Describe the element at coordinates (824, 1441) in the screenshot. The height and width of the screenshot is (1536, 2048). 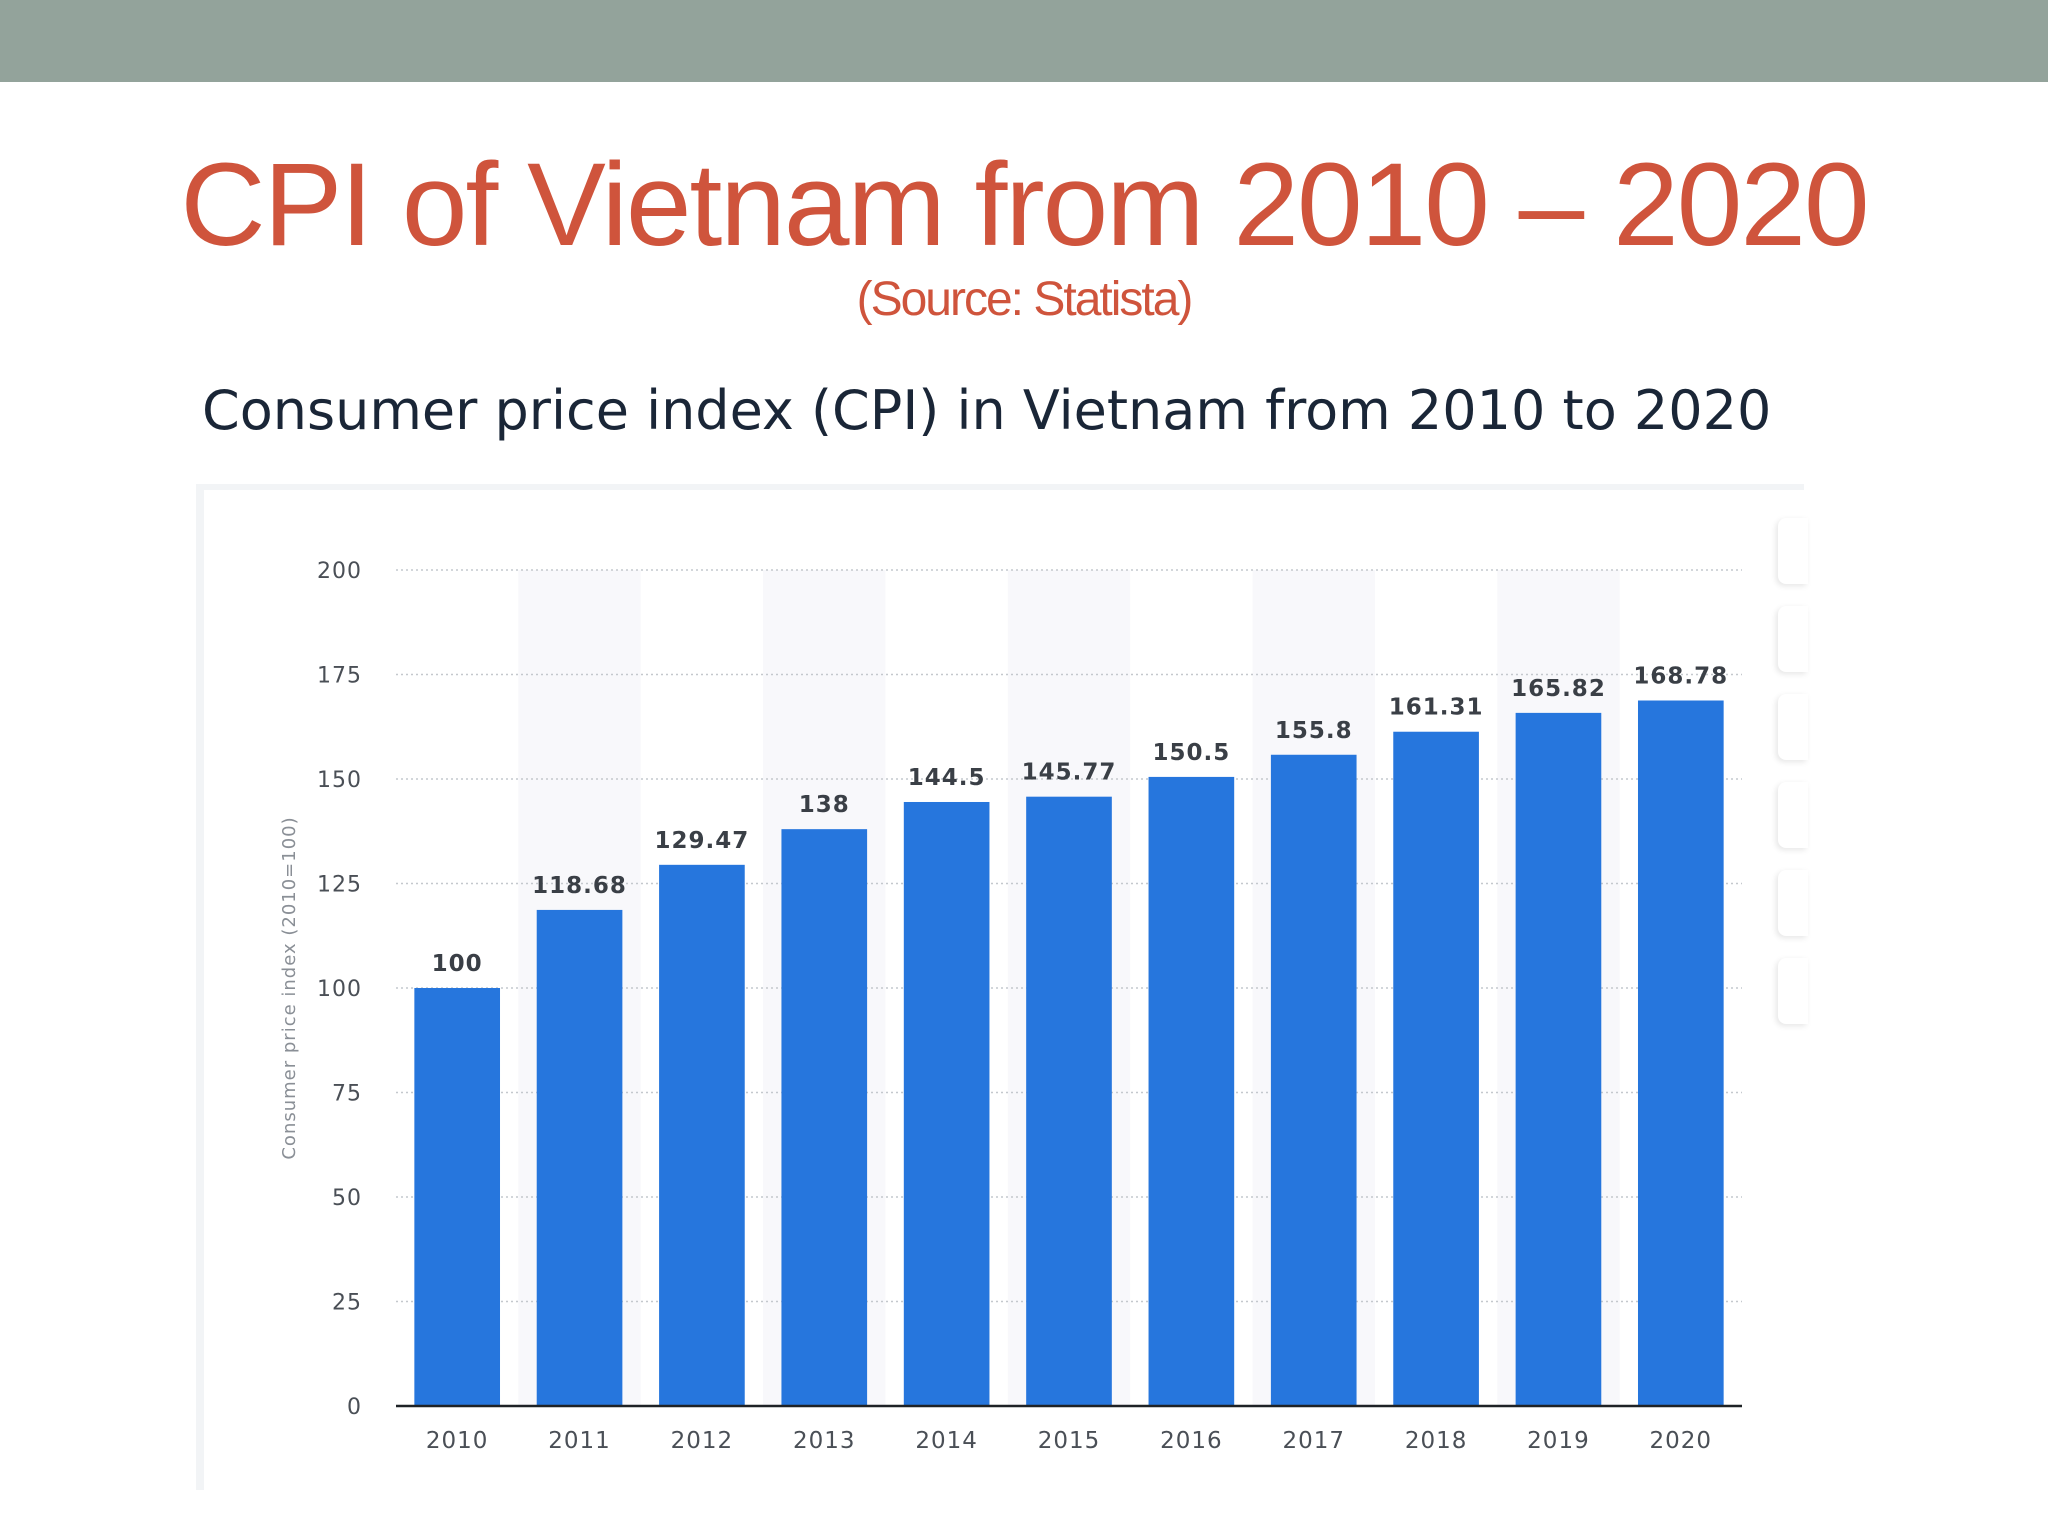
I see `x-tick-label: 2013` at that location.